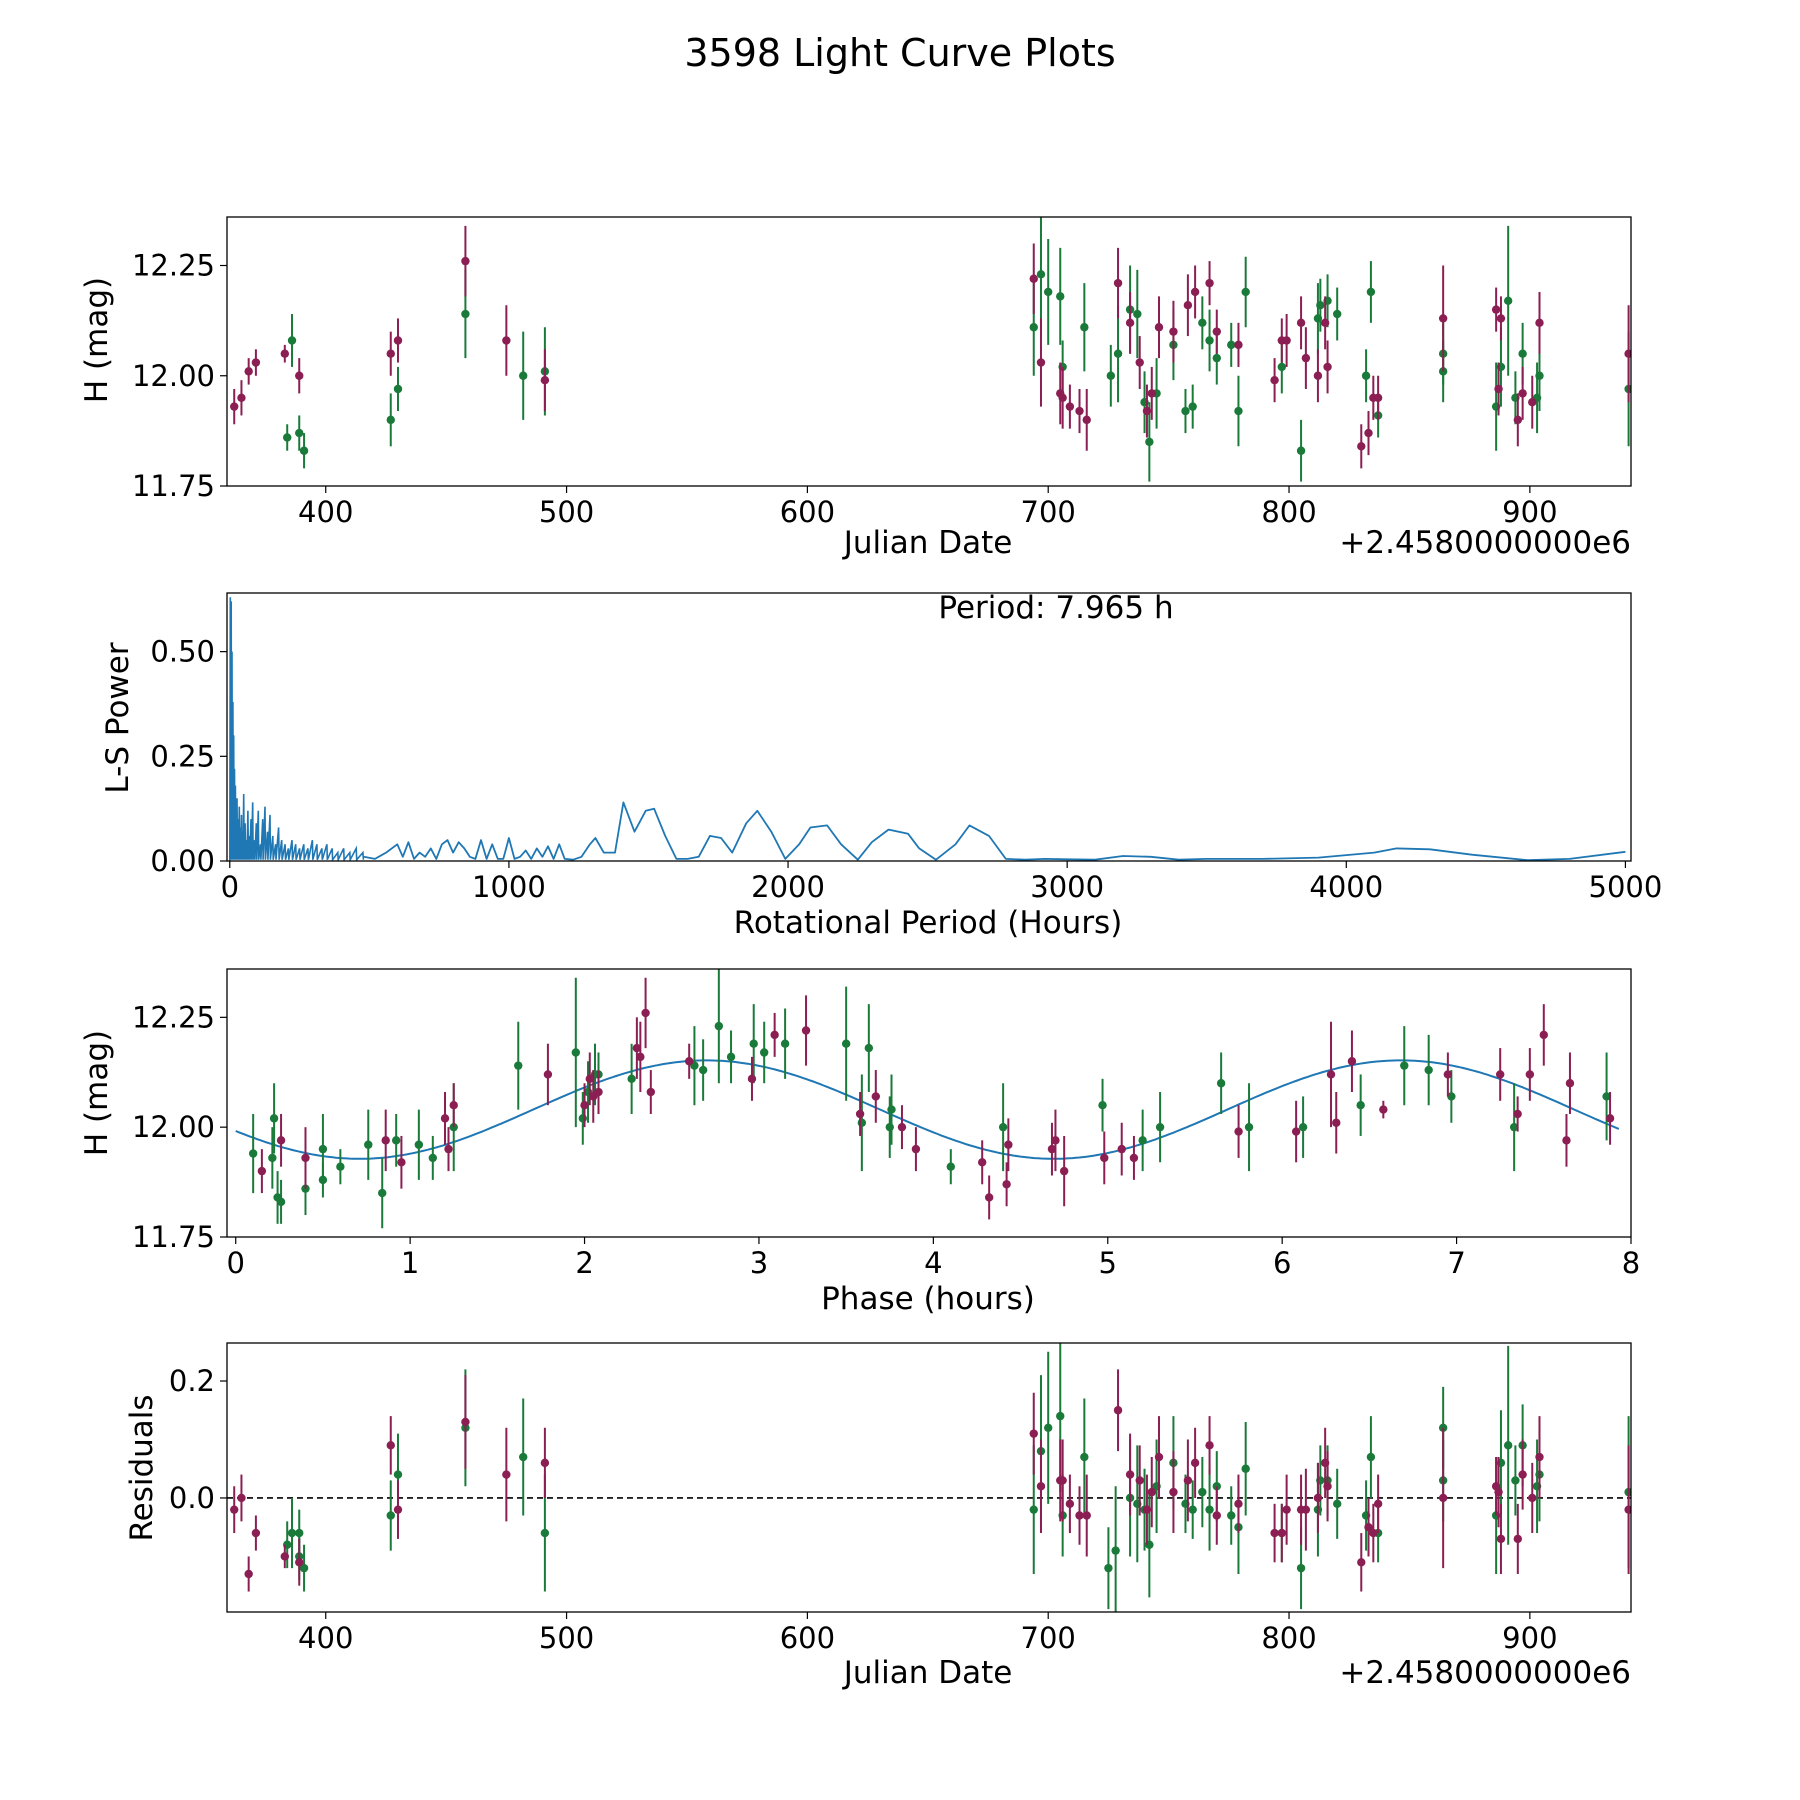  Describe the element at coordinates (929, 1103) in the screenshot. I see `phase-frame` at that location.